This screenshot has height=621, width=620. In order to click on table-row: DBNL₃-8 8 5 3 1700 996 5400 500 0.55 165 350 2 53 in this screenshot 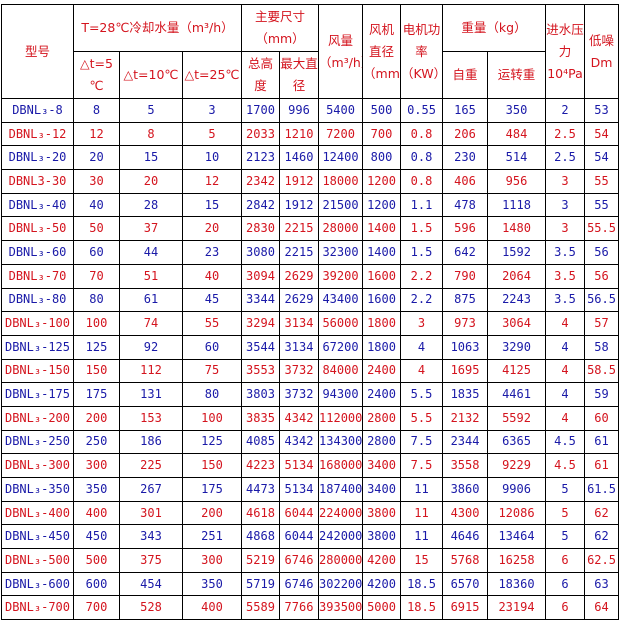, I will do `click(310, 110)`.